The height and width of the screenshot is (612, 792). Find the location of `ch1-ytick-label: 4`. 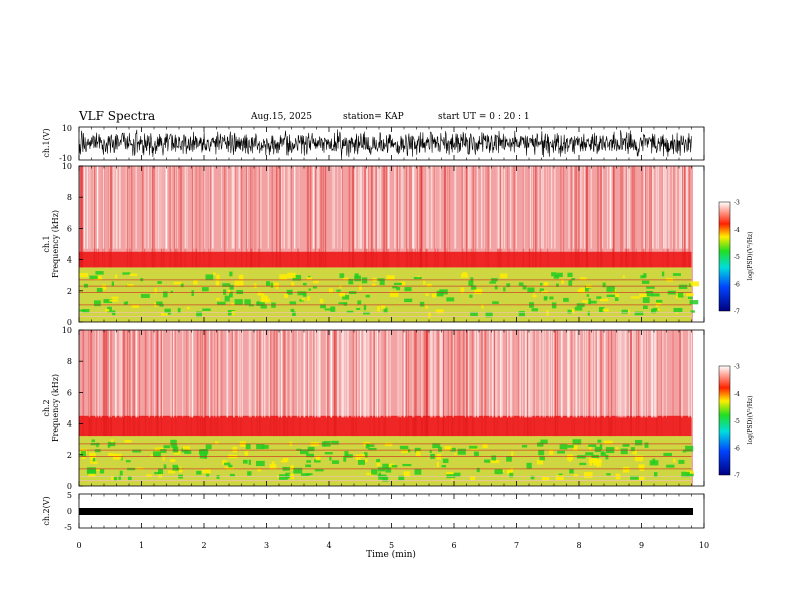

ch1-ytick-label: 4 is located at coordinates (69, 260).